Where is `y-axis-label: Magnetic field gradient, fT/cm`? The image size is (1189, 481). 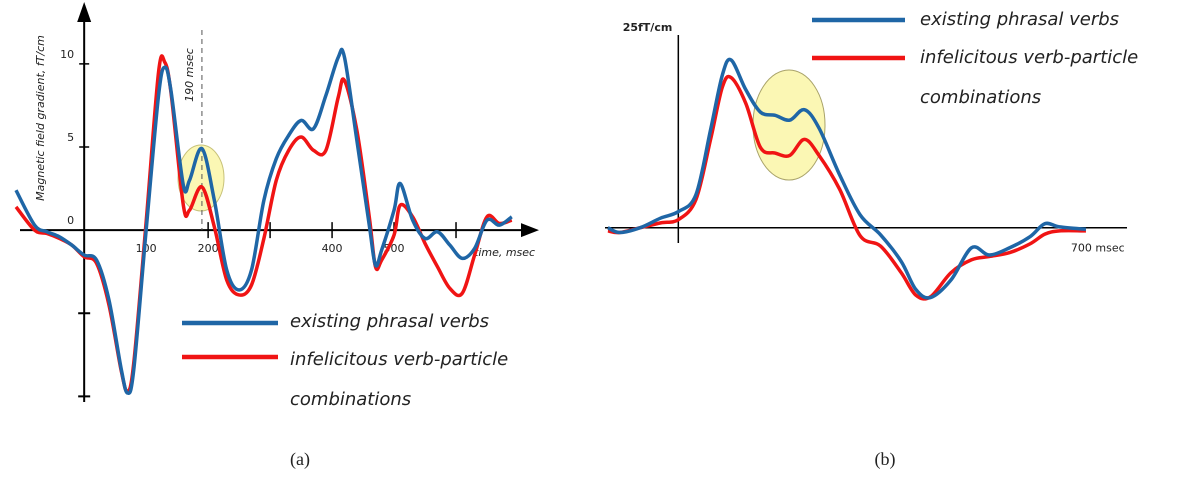
y-axis-label: Magnetic field gradient, fT/cm is located at coordinates (40, 118).